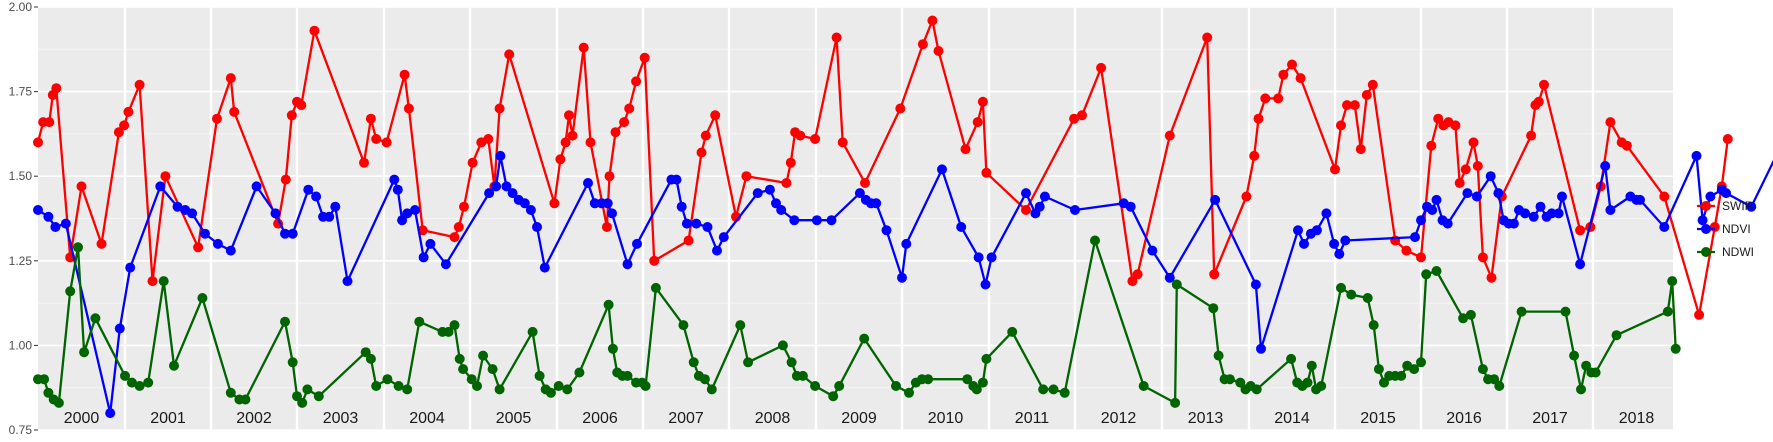  What do you see at coordinates (21, 92) in the screenshot?
I see `y-tick-label: 1.75` at bounding box center [21, 92].